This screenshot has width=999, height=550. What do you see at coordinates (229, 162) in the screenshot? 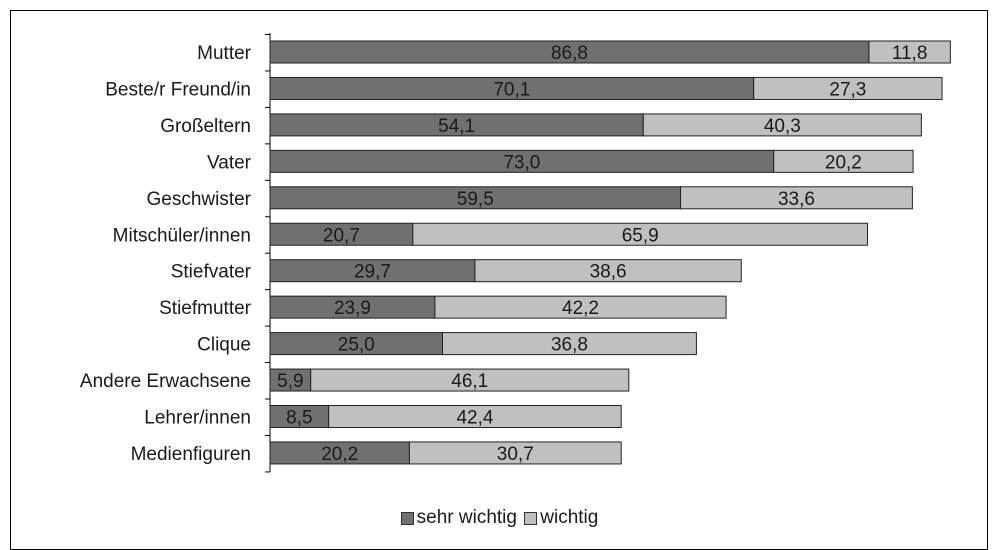
I see `category-label: Vater` at bounding box center [229, 162].